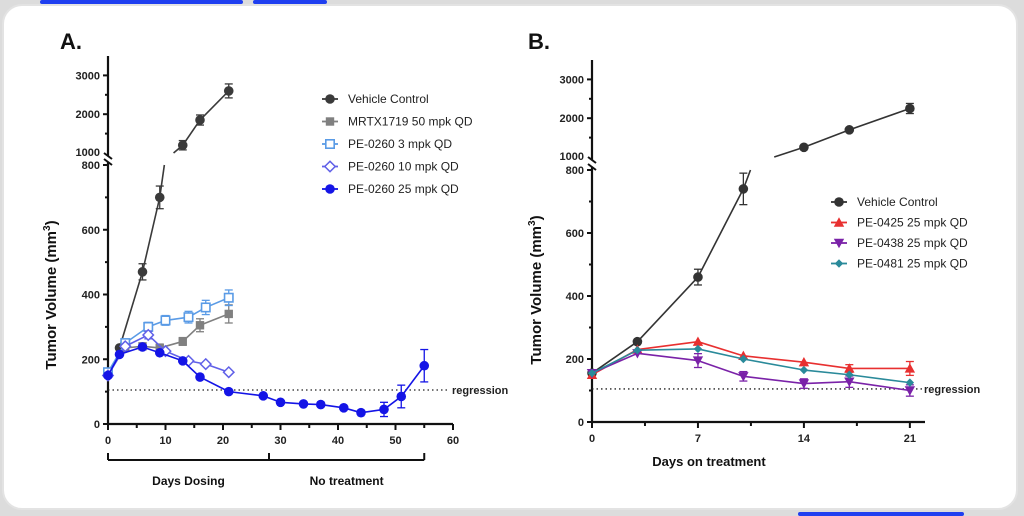  Describe the element at coordinates (453, 441) in the screenshot. I see `x-tick-label: 60` at that location.